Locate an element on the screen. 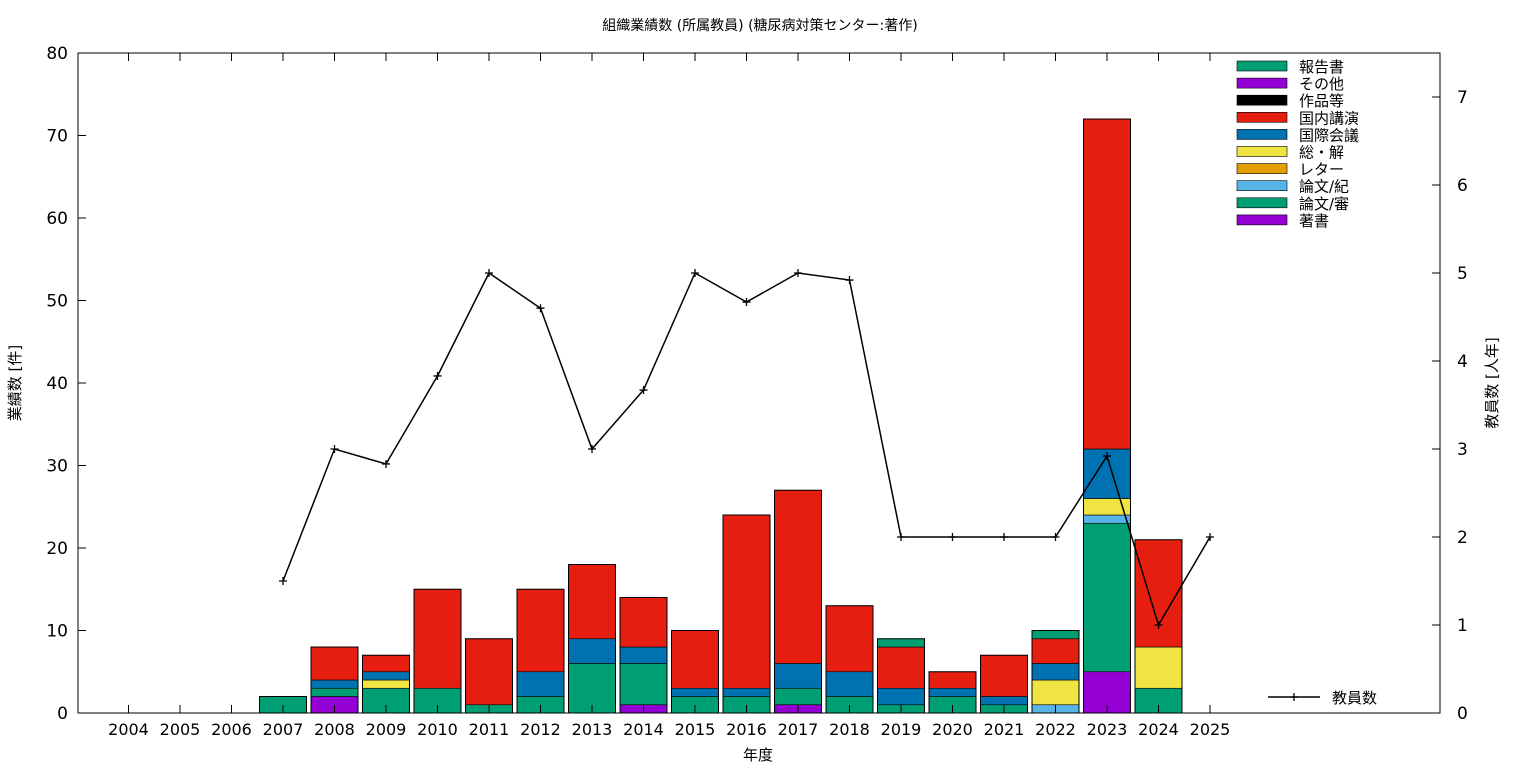 The height and width of the screenshot is (768, 1536). legend-label: レター is located at coordinates (1321, 170).